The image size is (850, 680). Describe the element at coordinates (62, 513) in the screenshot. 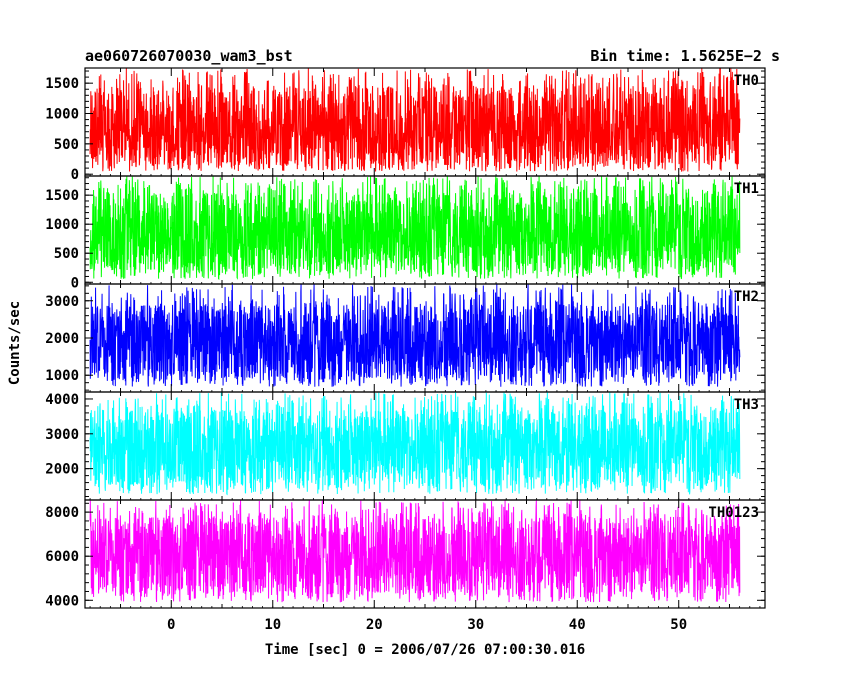

I see `y-tick-label: 8000` at that location.